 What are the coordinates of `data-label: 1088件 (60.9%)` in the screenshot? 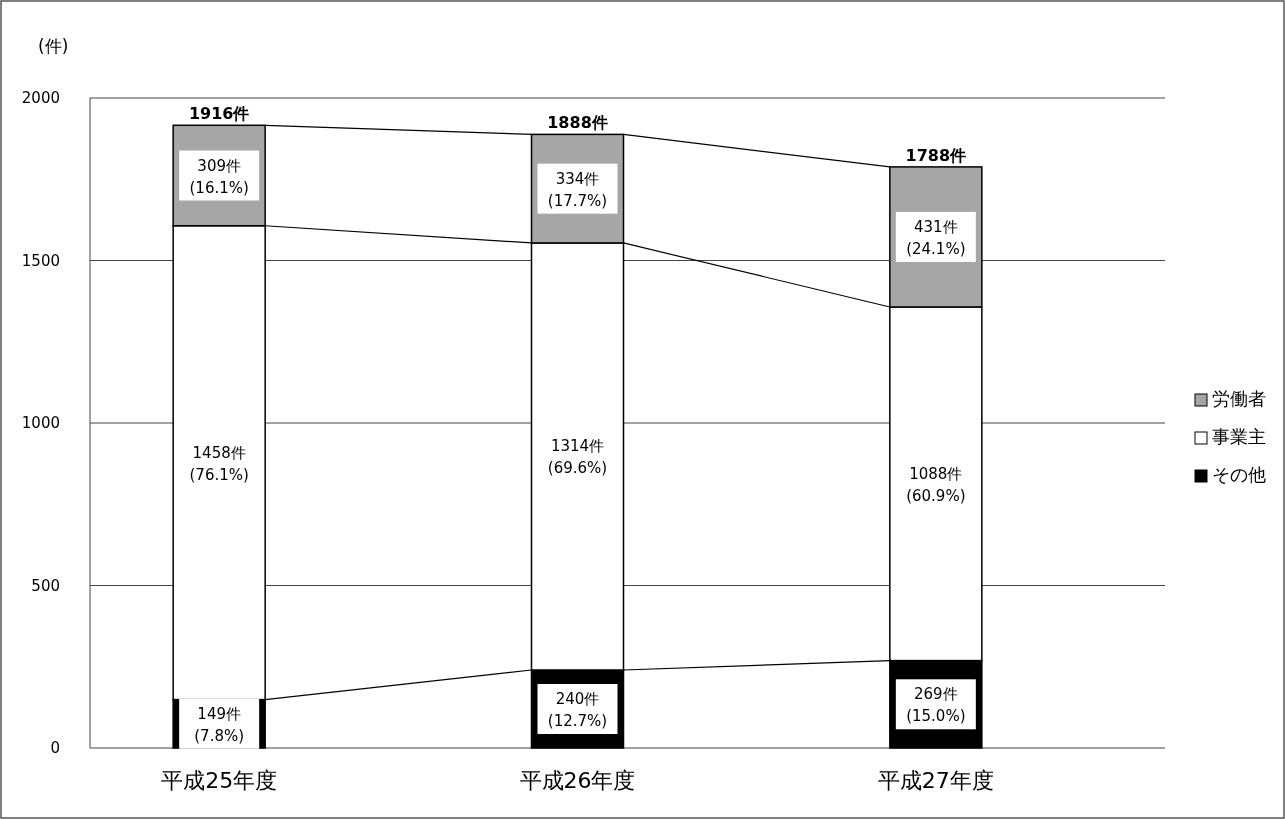 It's located at (936, 484).